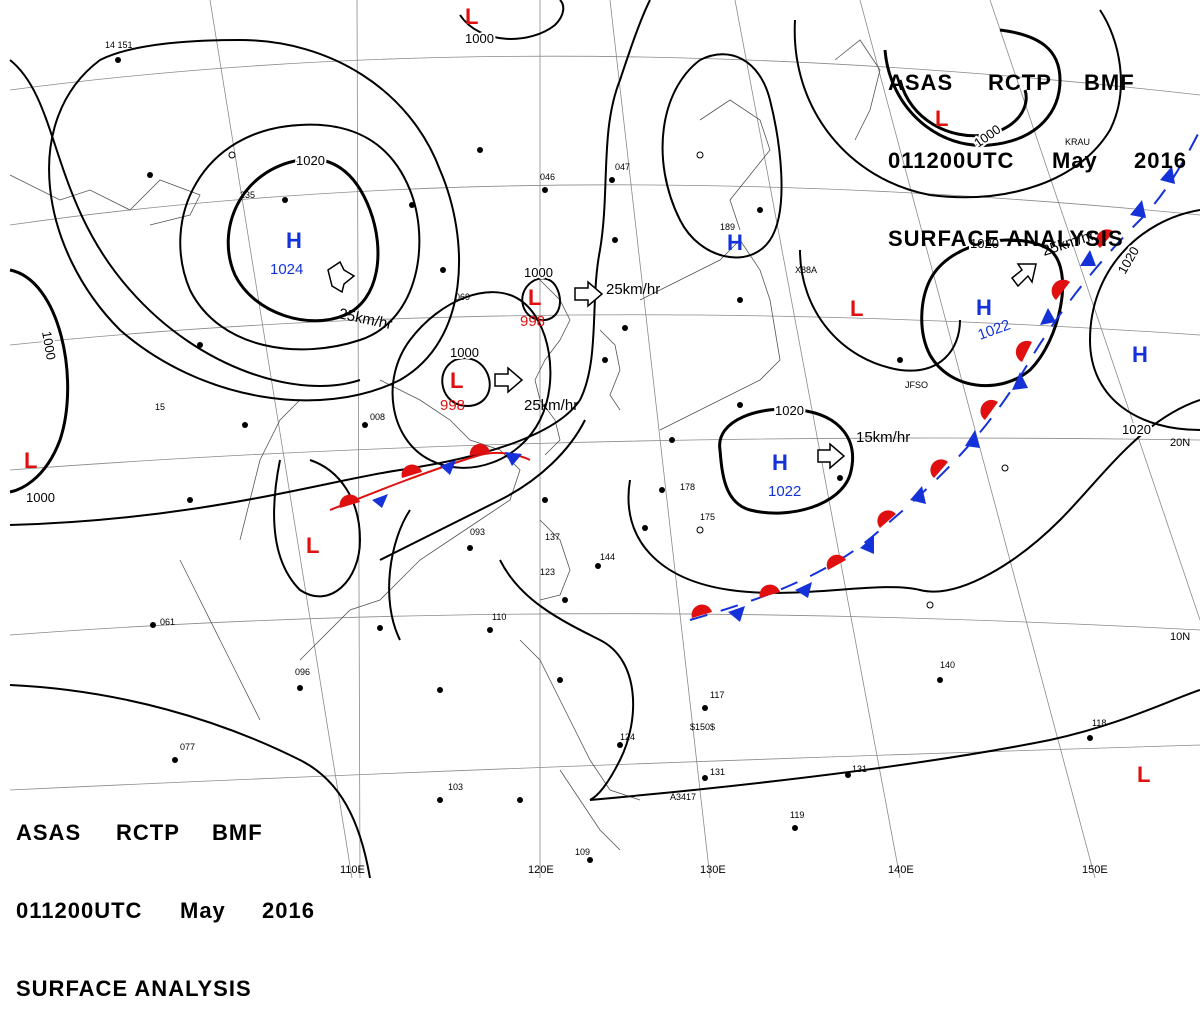 This screenshot has width=1200, height=1028. I want to click on svg-text: 140, so click(947, 665).